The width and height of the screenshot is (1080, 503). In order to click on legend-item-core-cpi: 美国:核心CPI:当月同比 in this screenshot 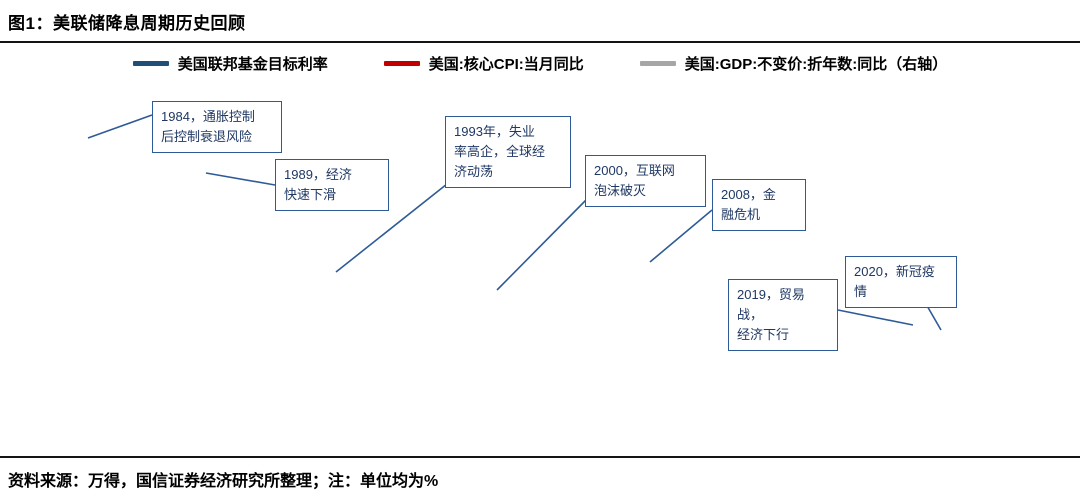, I will do `click(483, 63)`.